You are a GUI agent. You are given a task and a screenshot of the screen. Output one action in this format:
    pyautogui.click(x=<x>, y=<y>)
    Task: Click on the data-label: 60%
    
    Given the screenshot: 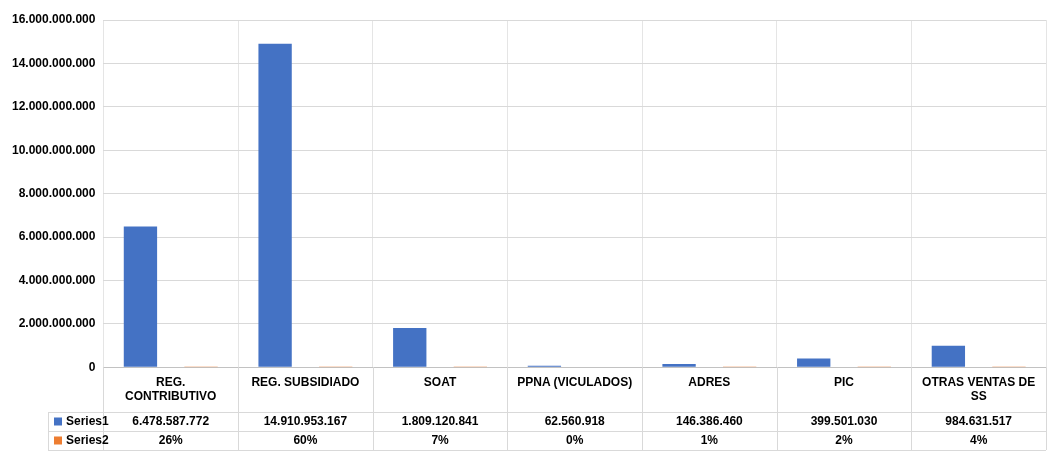 What is the action you would take?
    pyautogui.click(x=305, y=439)
    